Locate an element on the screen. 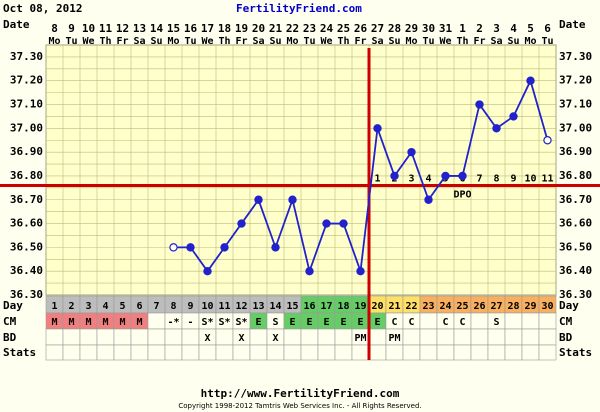 The width and height of the screenshot is (600, 412). row-label-cm: CM is located at coordinates (10, 321).